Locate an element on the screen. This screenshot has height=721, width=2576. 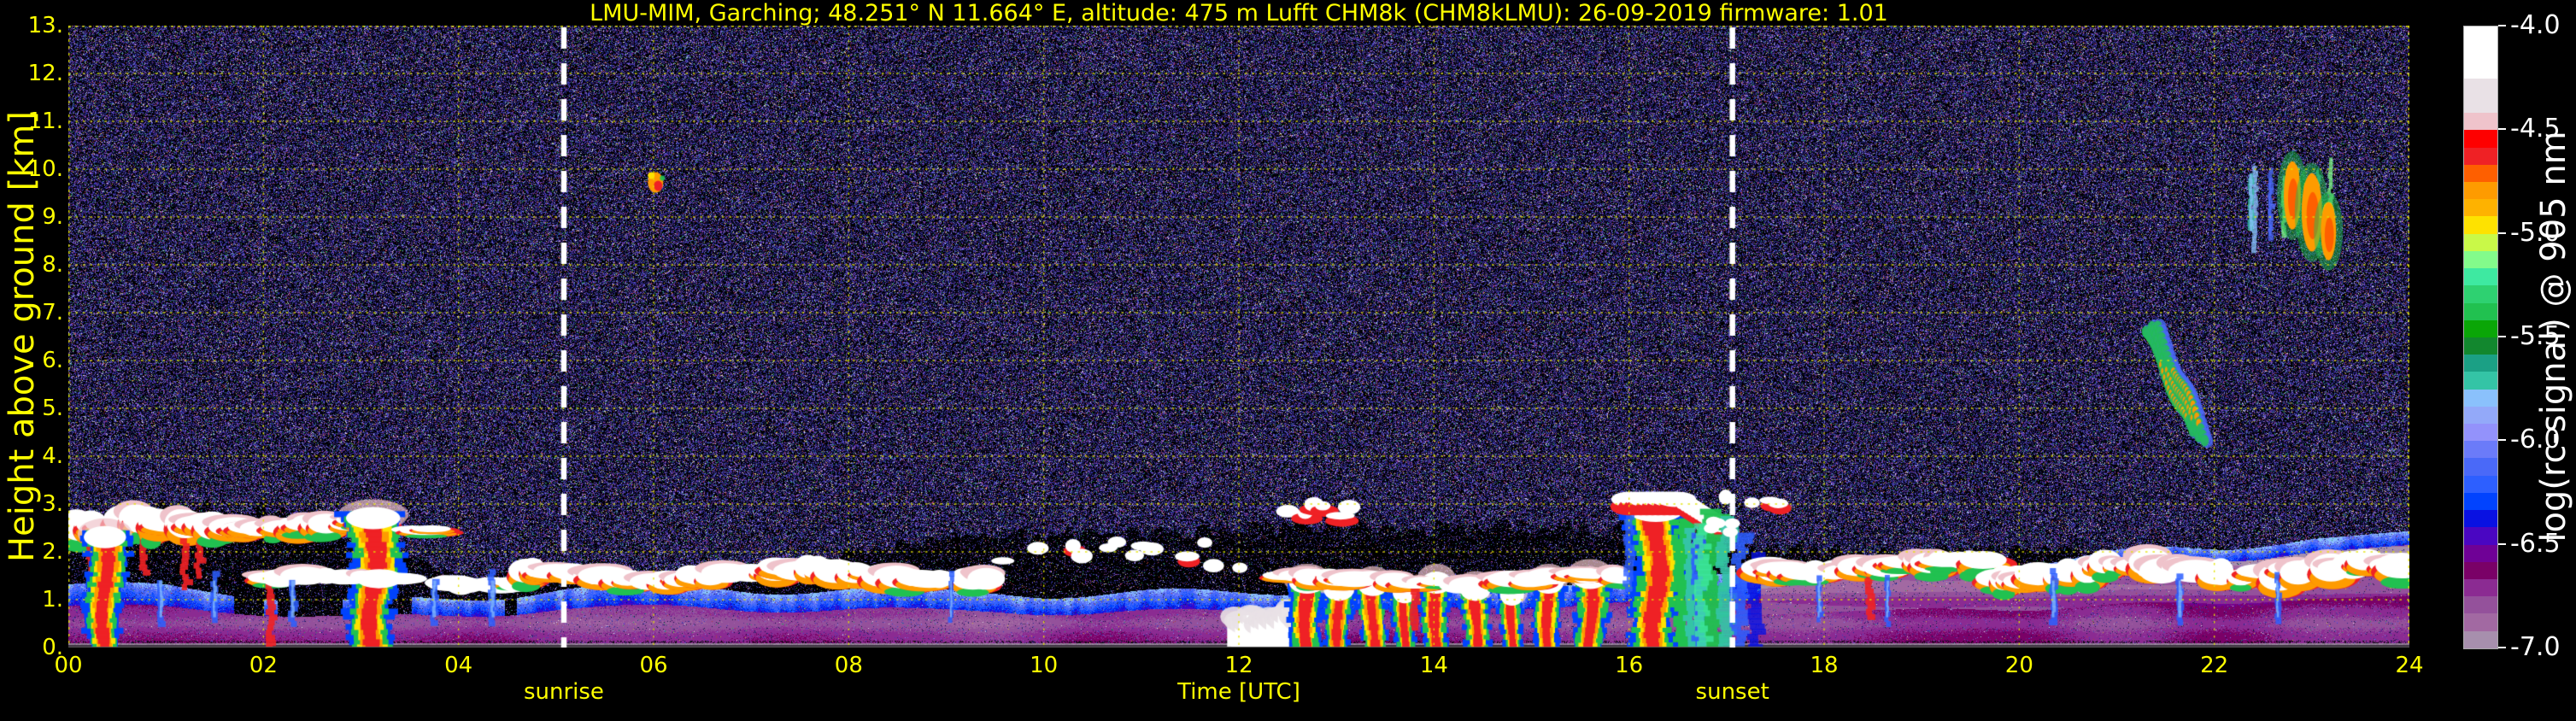
x-tick-label: 20 is located at coordinates (2018, 665).